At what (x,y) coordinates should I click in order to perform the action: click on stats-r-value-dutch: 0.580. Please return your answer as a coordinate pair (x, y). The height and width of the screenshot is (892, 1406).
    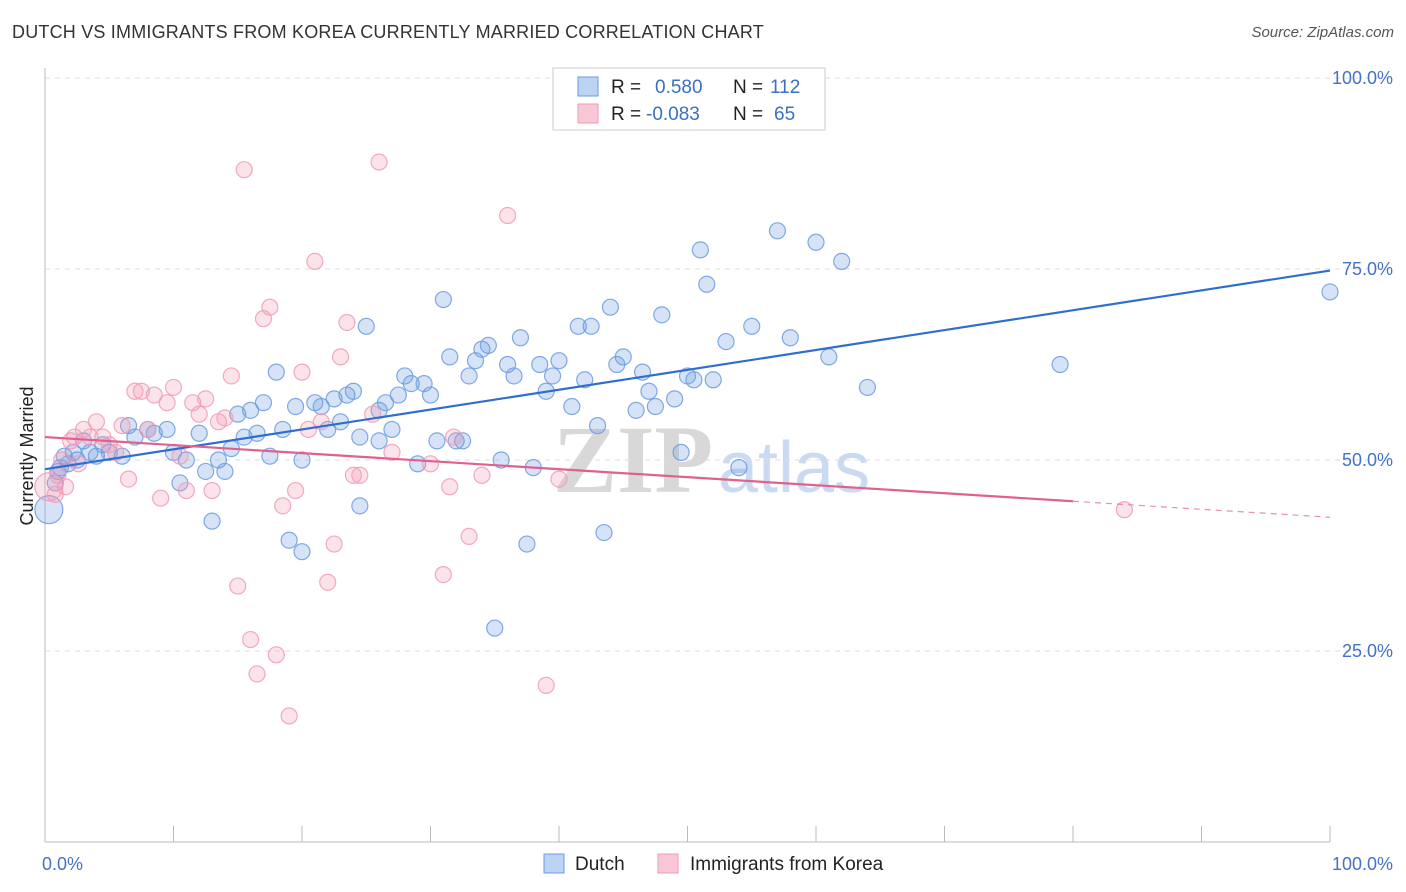
    Looking at the image, I should click on (679, 87).